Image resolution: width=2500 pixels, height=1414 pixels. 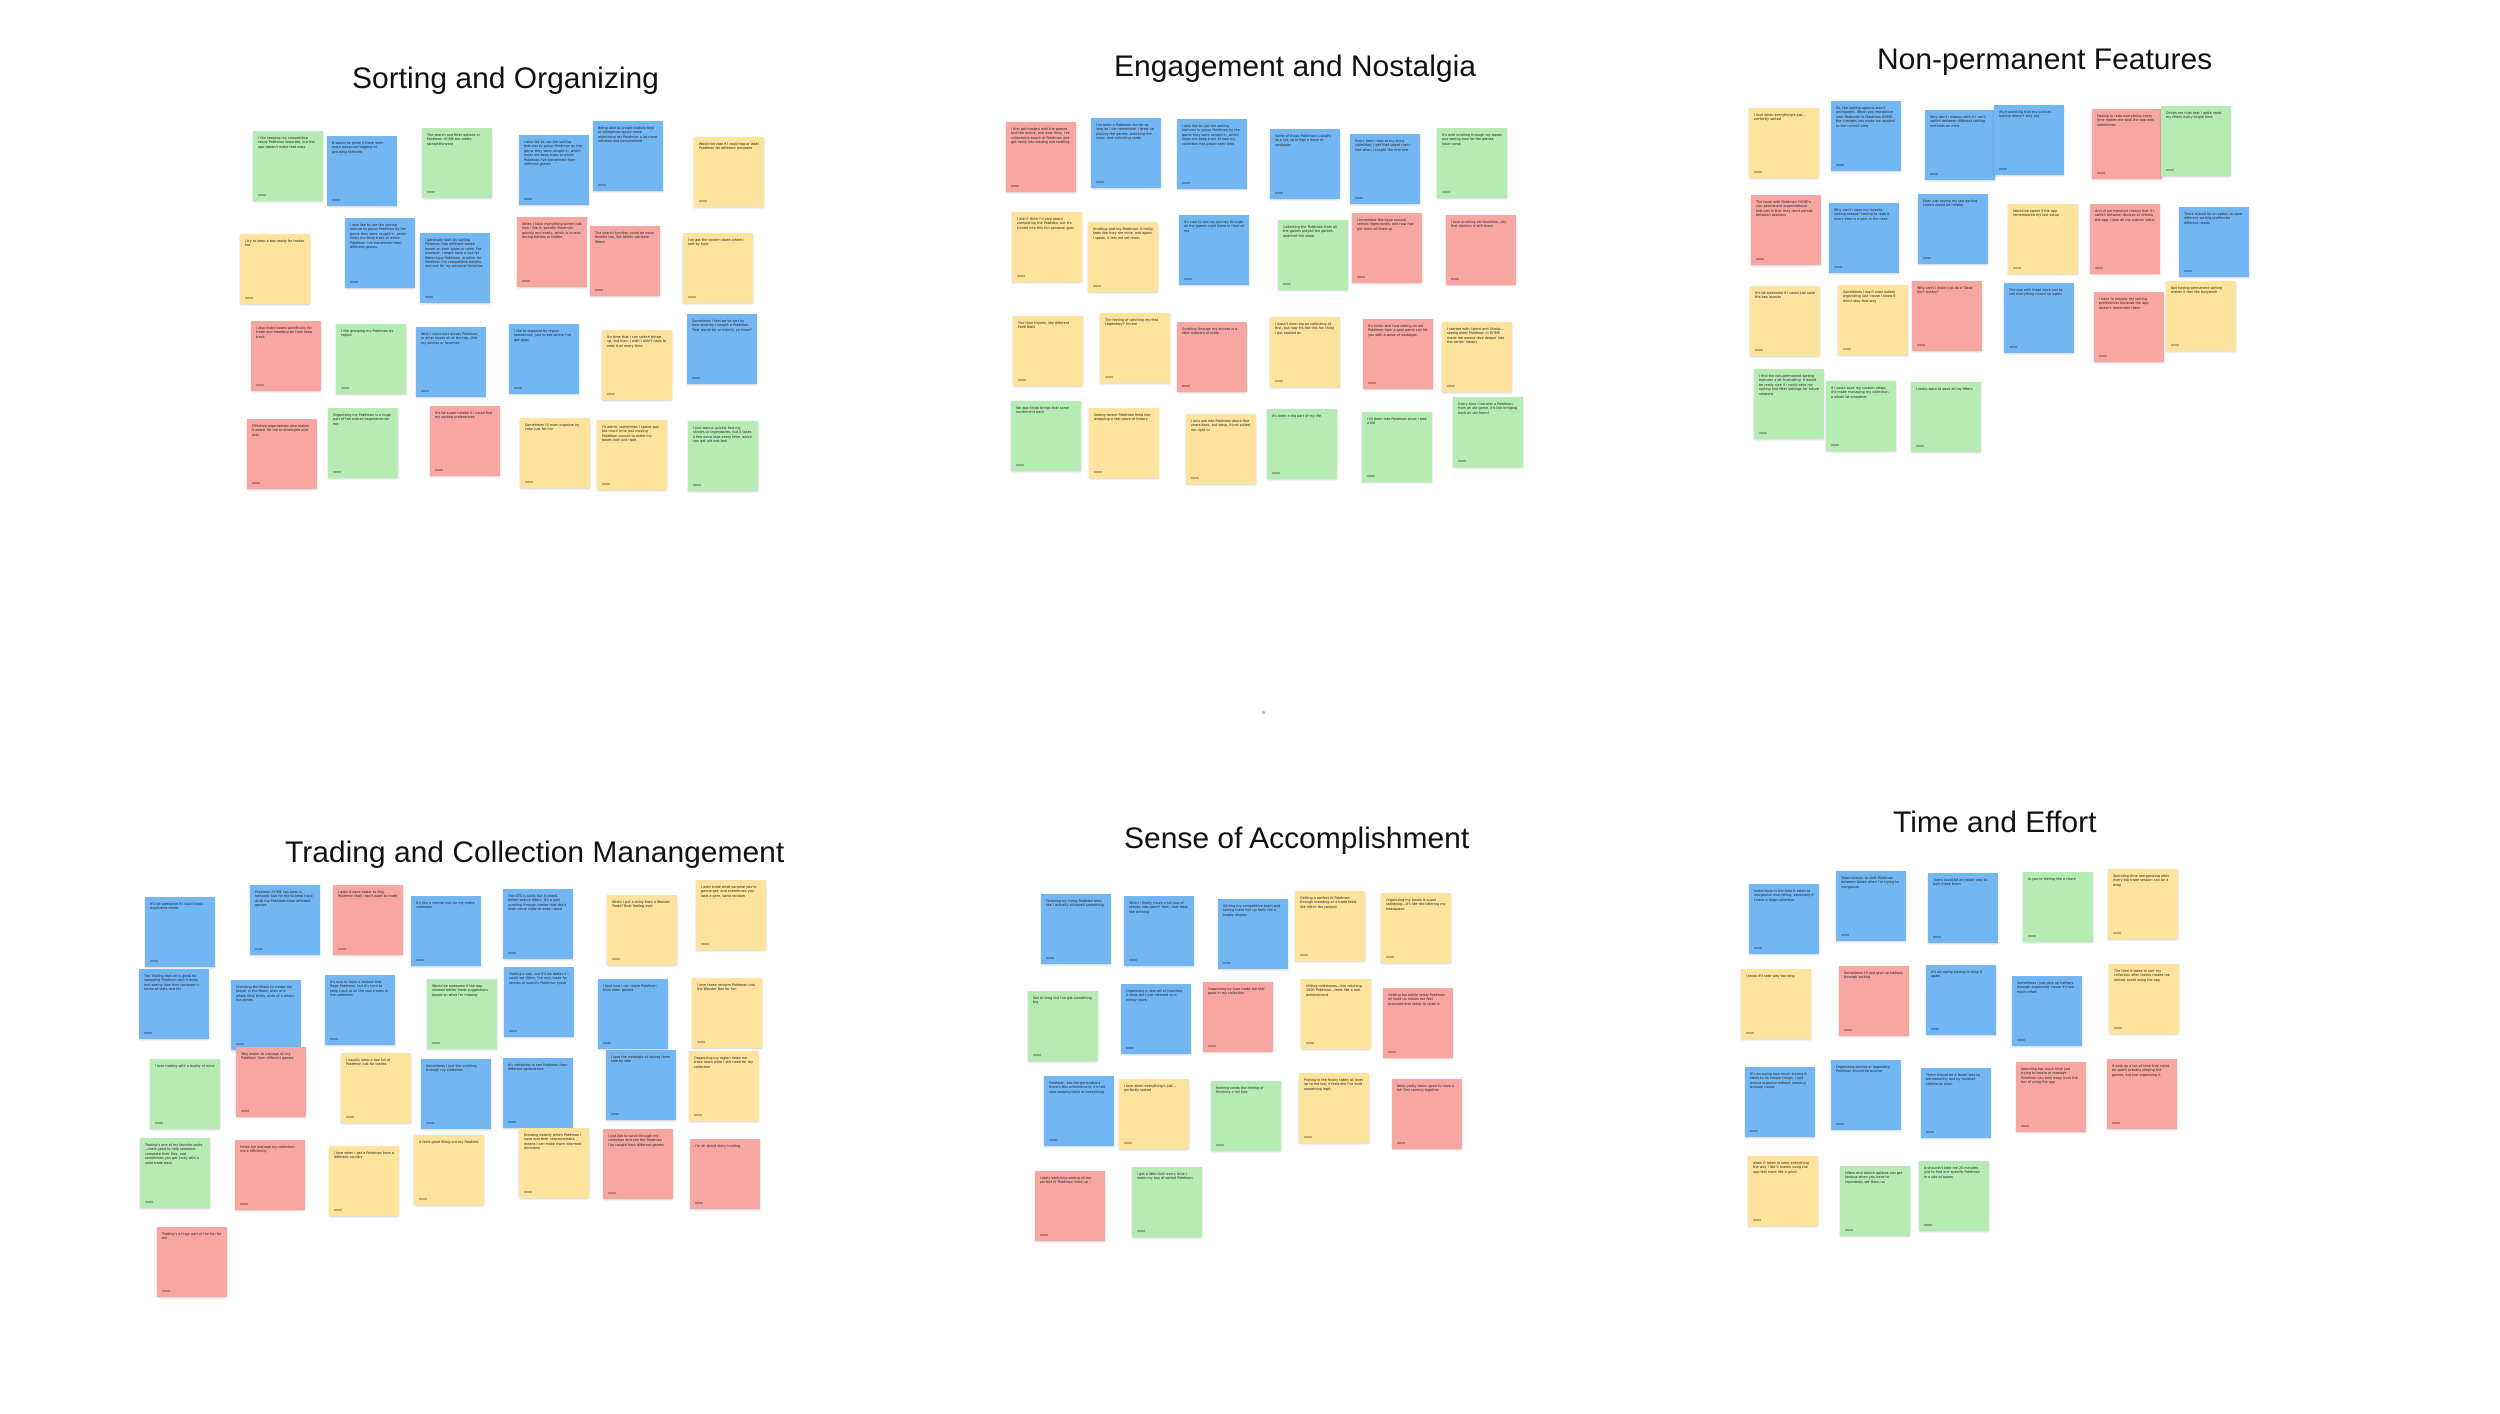 I want to click on cluster-title: Time and Effort, so click(x=1995, y=822).